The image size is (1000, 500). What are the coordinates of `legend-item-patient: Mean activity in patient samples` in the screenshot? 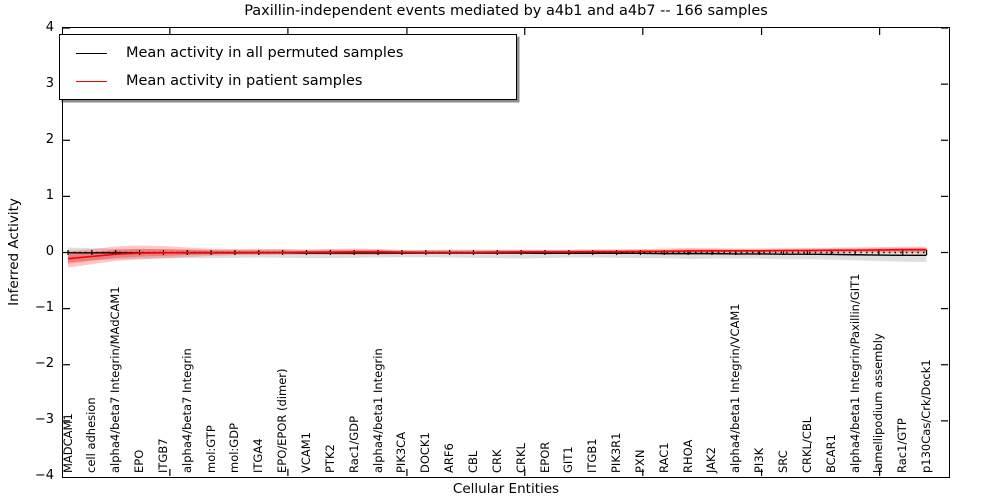 It's located at (219, 81).